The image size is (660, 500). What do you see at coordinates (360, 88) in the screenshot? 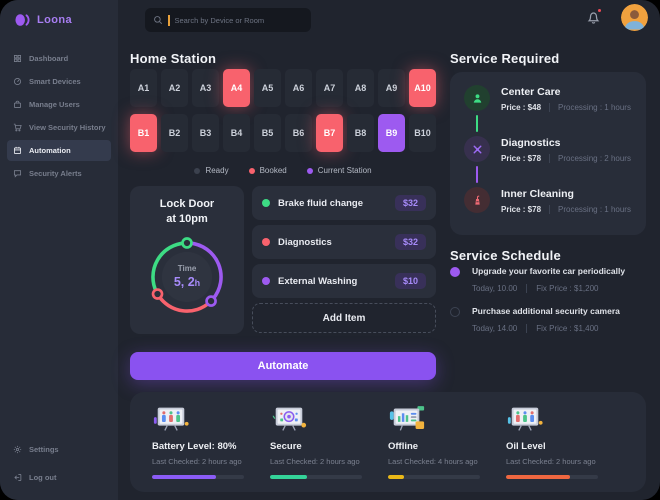
I see `station-cell: A8` at bounding box center [360, 88].